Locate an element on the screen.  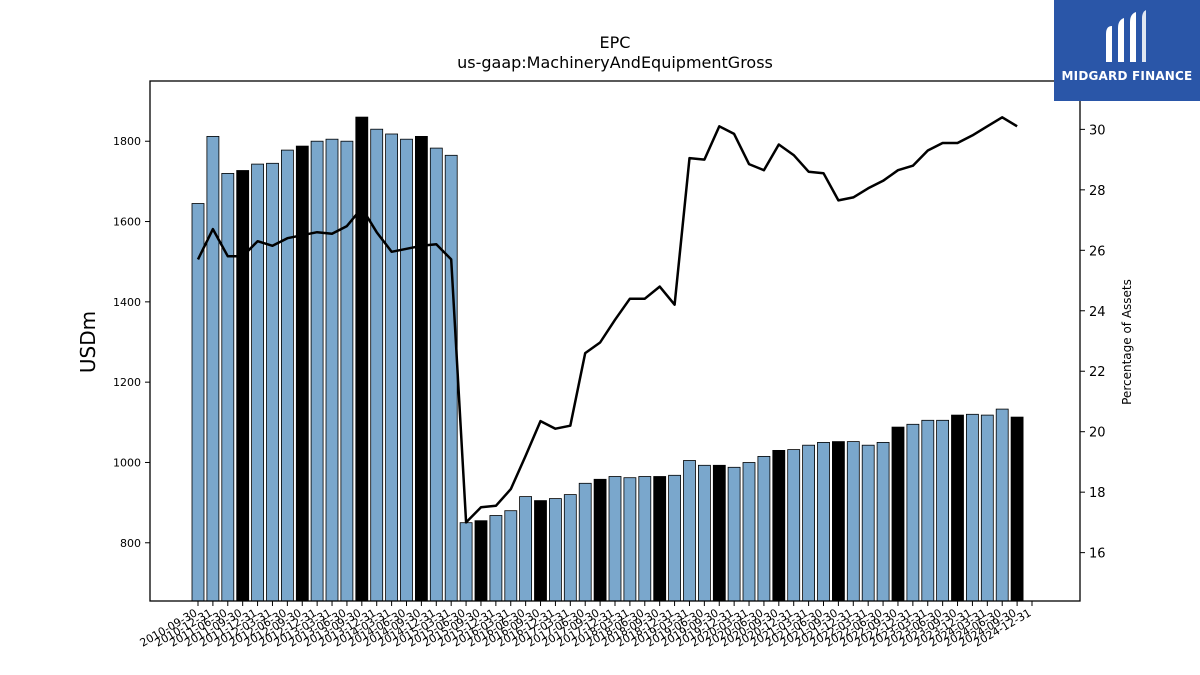
y2-axis-label: Percentage of Assets is located at coordinates (1127, 342).